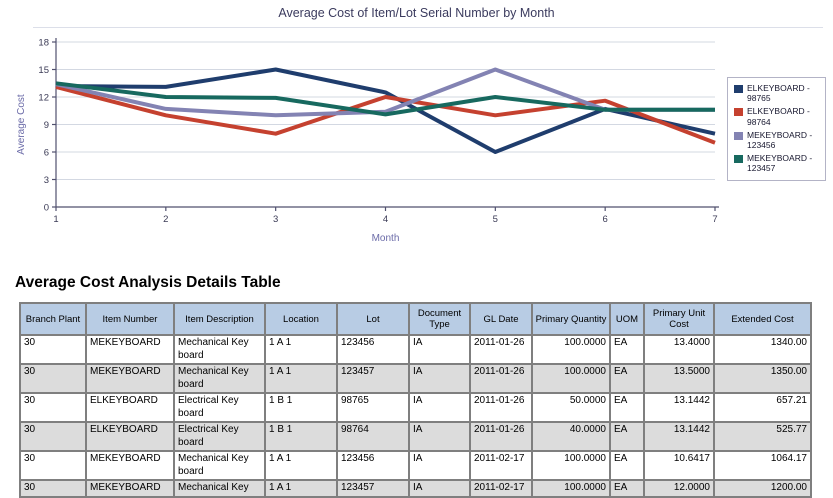 The width and height of the screenshot is (833, 498). Describe the element at coordinates (43, 70) in the screenshot. I see `y-tick-label: 15` at that location.